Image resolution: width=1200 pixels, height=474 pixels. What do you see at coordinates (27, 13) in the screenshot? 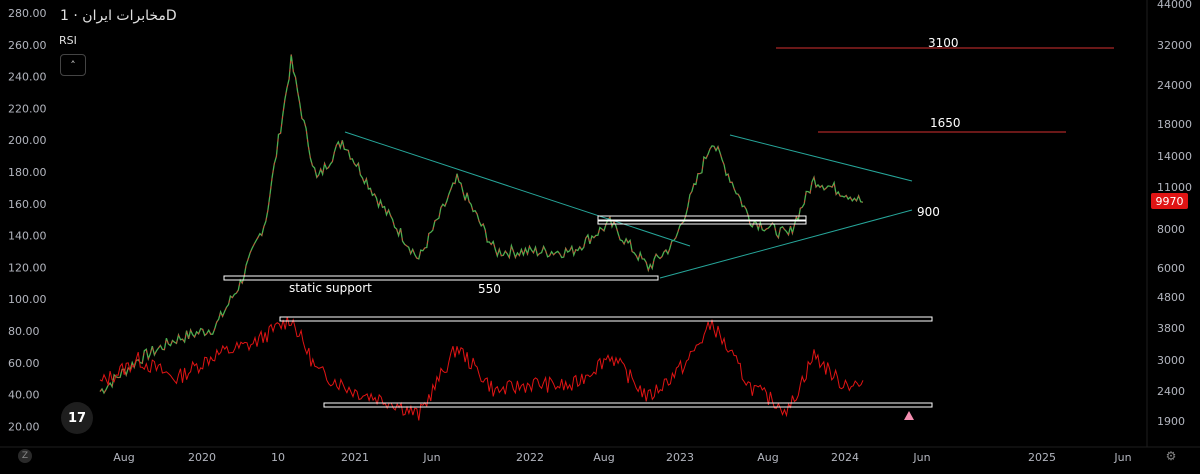
I see `left-axis-tick: 280.00` at bounding box center [27, 13].